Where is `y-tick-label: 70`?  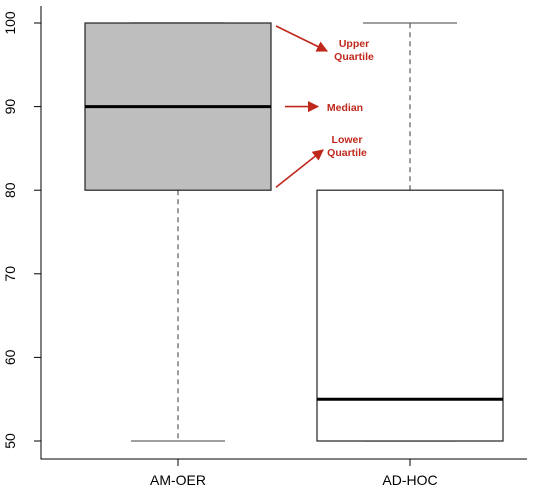 y-tick-label: 70 is located at coordinates (10, 274).